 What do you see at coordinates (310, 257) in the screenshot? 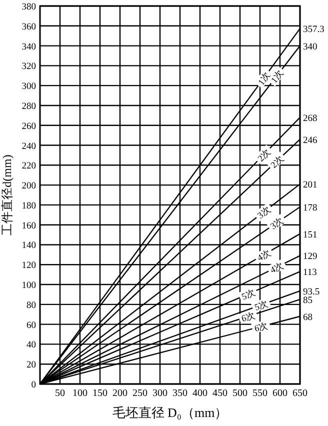
I see `data-label: 129` at bounding box center [310, 257].